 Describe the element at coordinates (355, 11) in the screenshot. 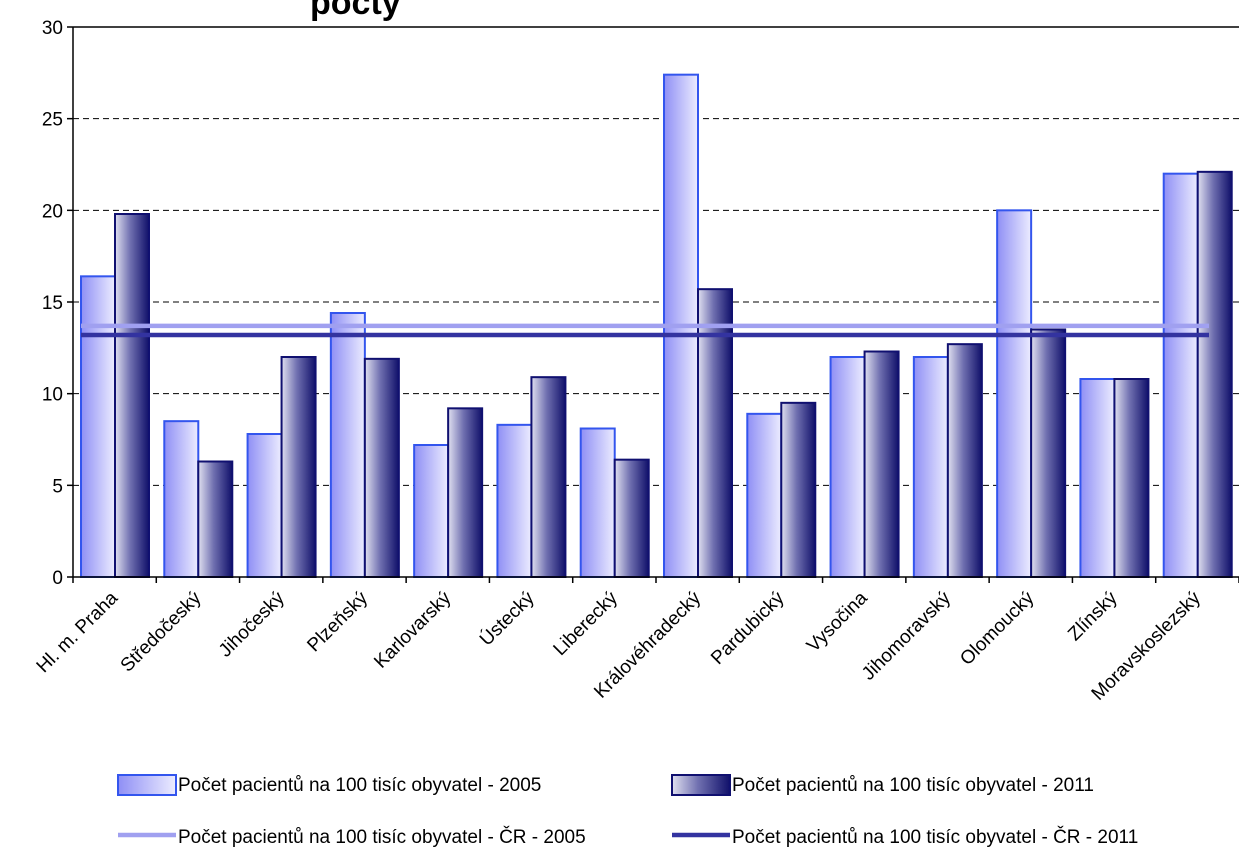

I see `chart-title-fragment: počty` at that location.